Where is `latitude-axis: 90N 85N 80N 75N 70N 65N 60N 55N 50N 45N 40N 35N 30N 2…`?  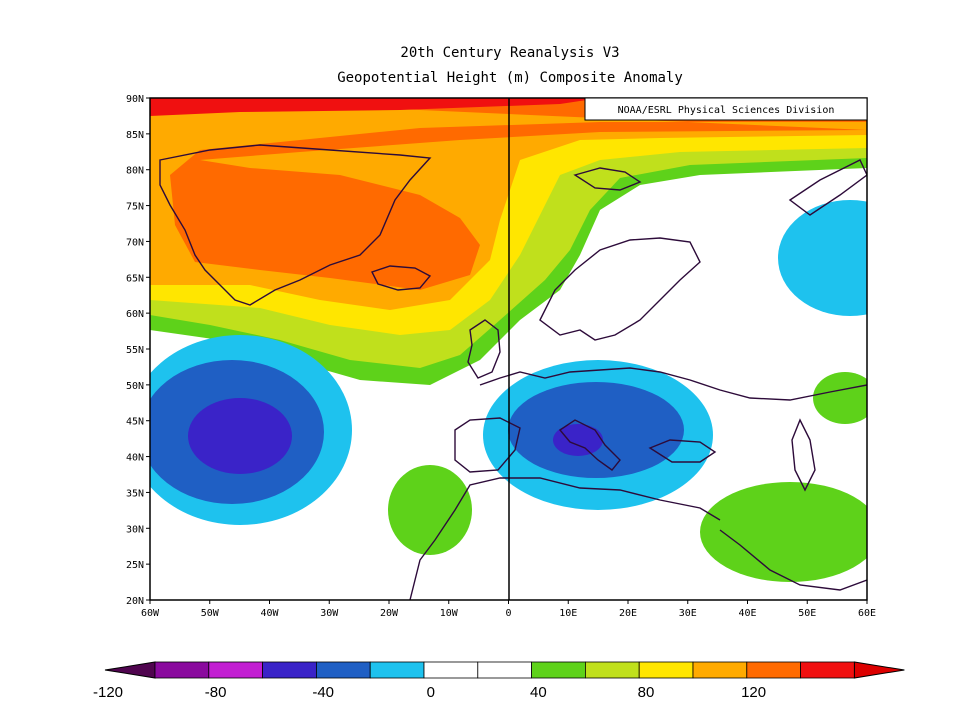 latitude-axis: 90N 85N 80N 75N 70N 65N 60N 55N 50N 45N 40N 35N 30N 2… is located at coordinates (138, 350).